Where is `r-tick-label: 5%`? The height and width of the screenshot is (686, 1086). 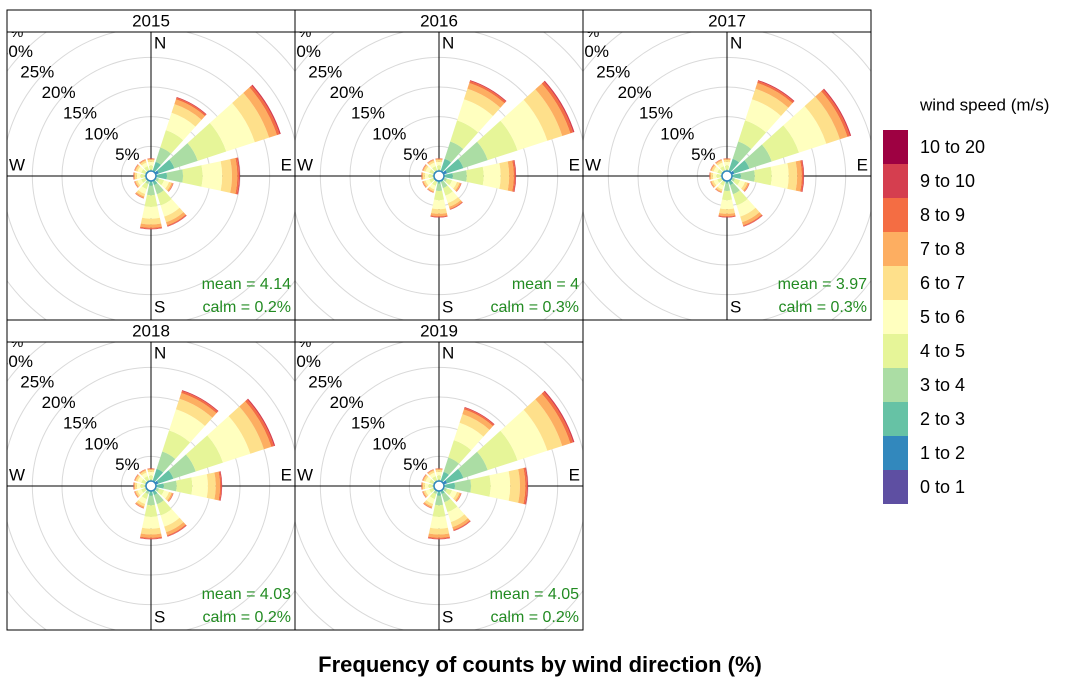 r-tick-label: 5% is located at coordinates (127, 154).